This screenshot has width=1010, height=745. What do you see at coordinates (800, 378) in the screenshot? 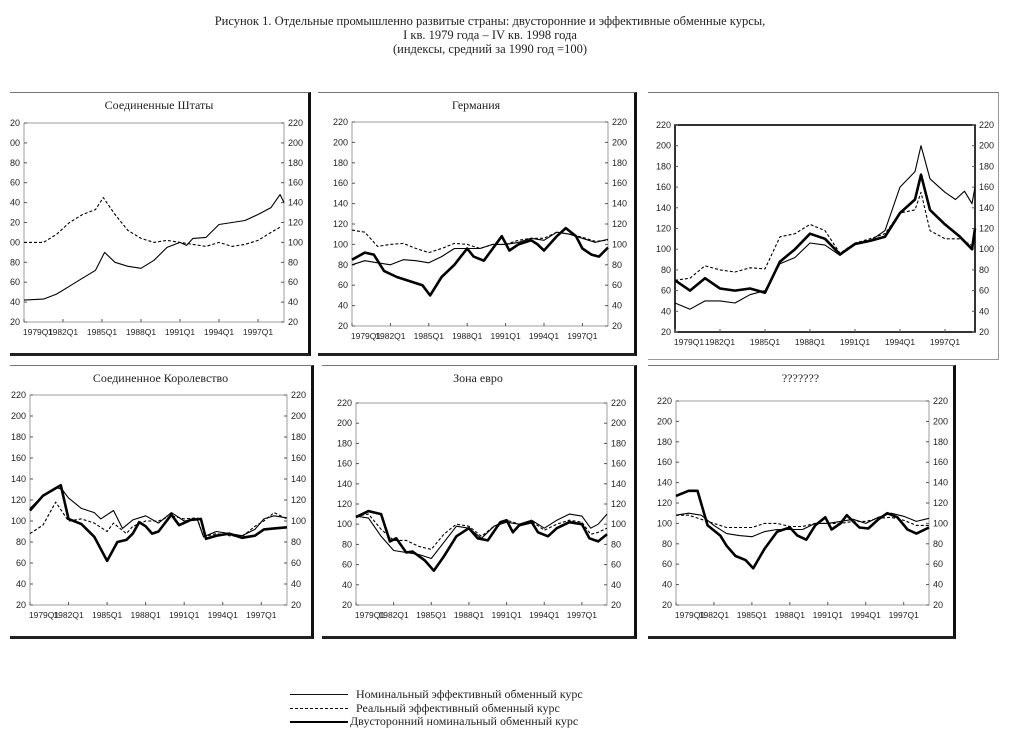
I see `chart-title: ???????` at bounding box center [800, 378].